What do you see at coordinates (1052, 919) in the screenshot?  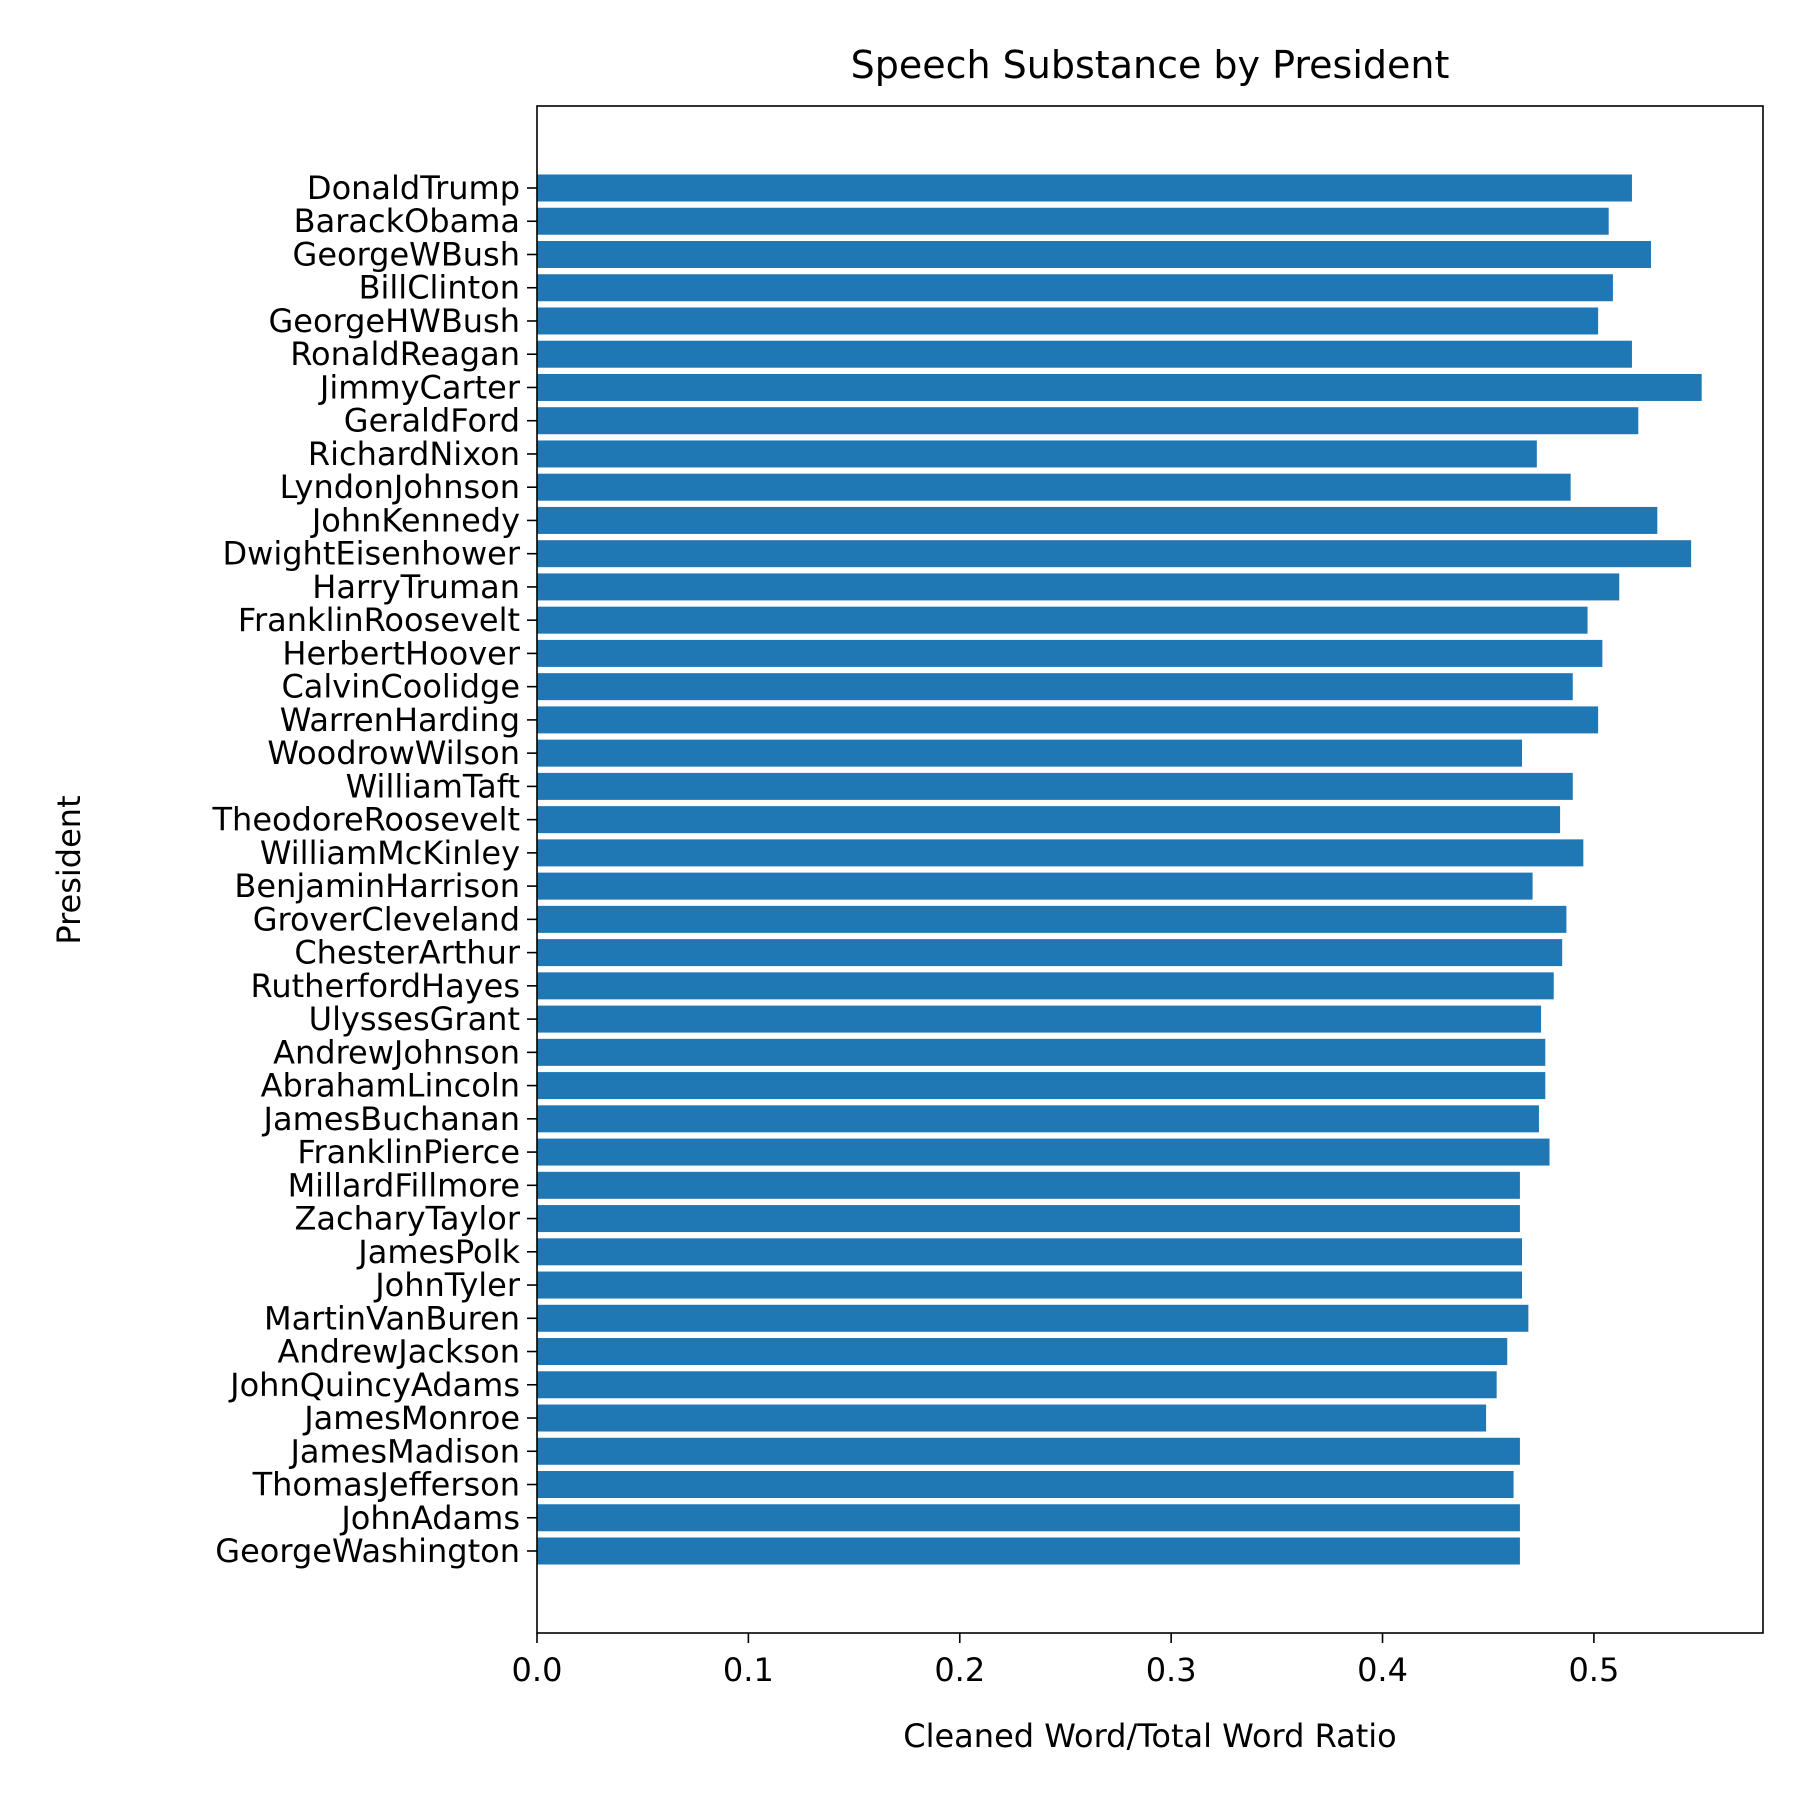 I see `bar-grovercleveland` at bounding box center [1052, 919].